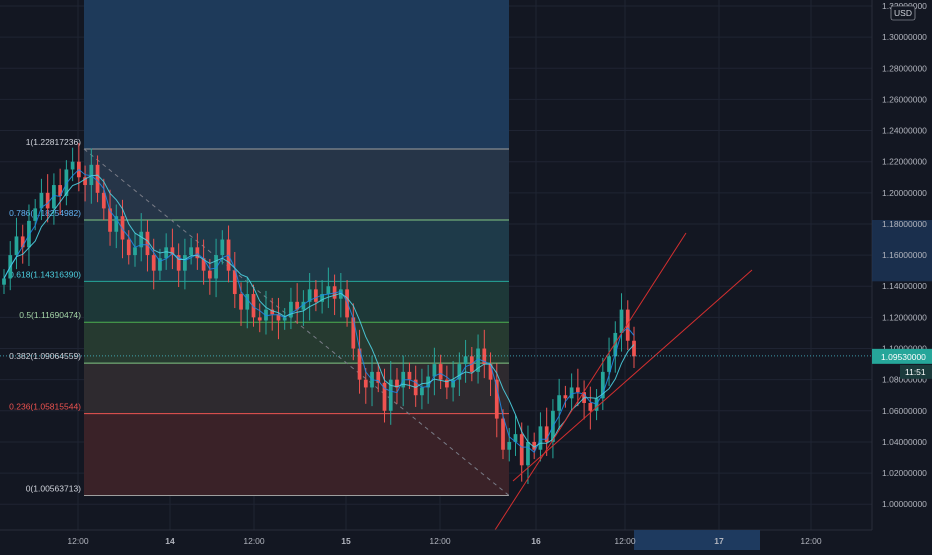  What do you see at coordinates (632, 375) in the screenshot?
I see `channel-lower-line` at bounding box center [632, 375].